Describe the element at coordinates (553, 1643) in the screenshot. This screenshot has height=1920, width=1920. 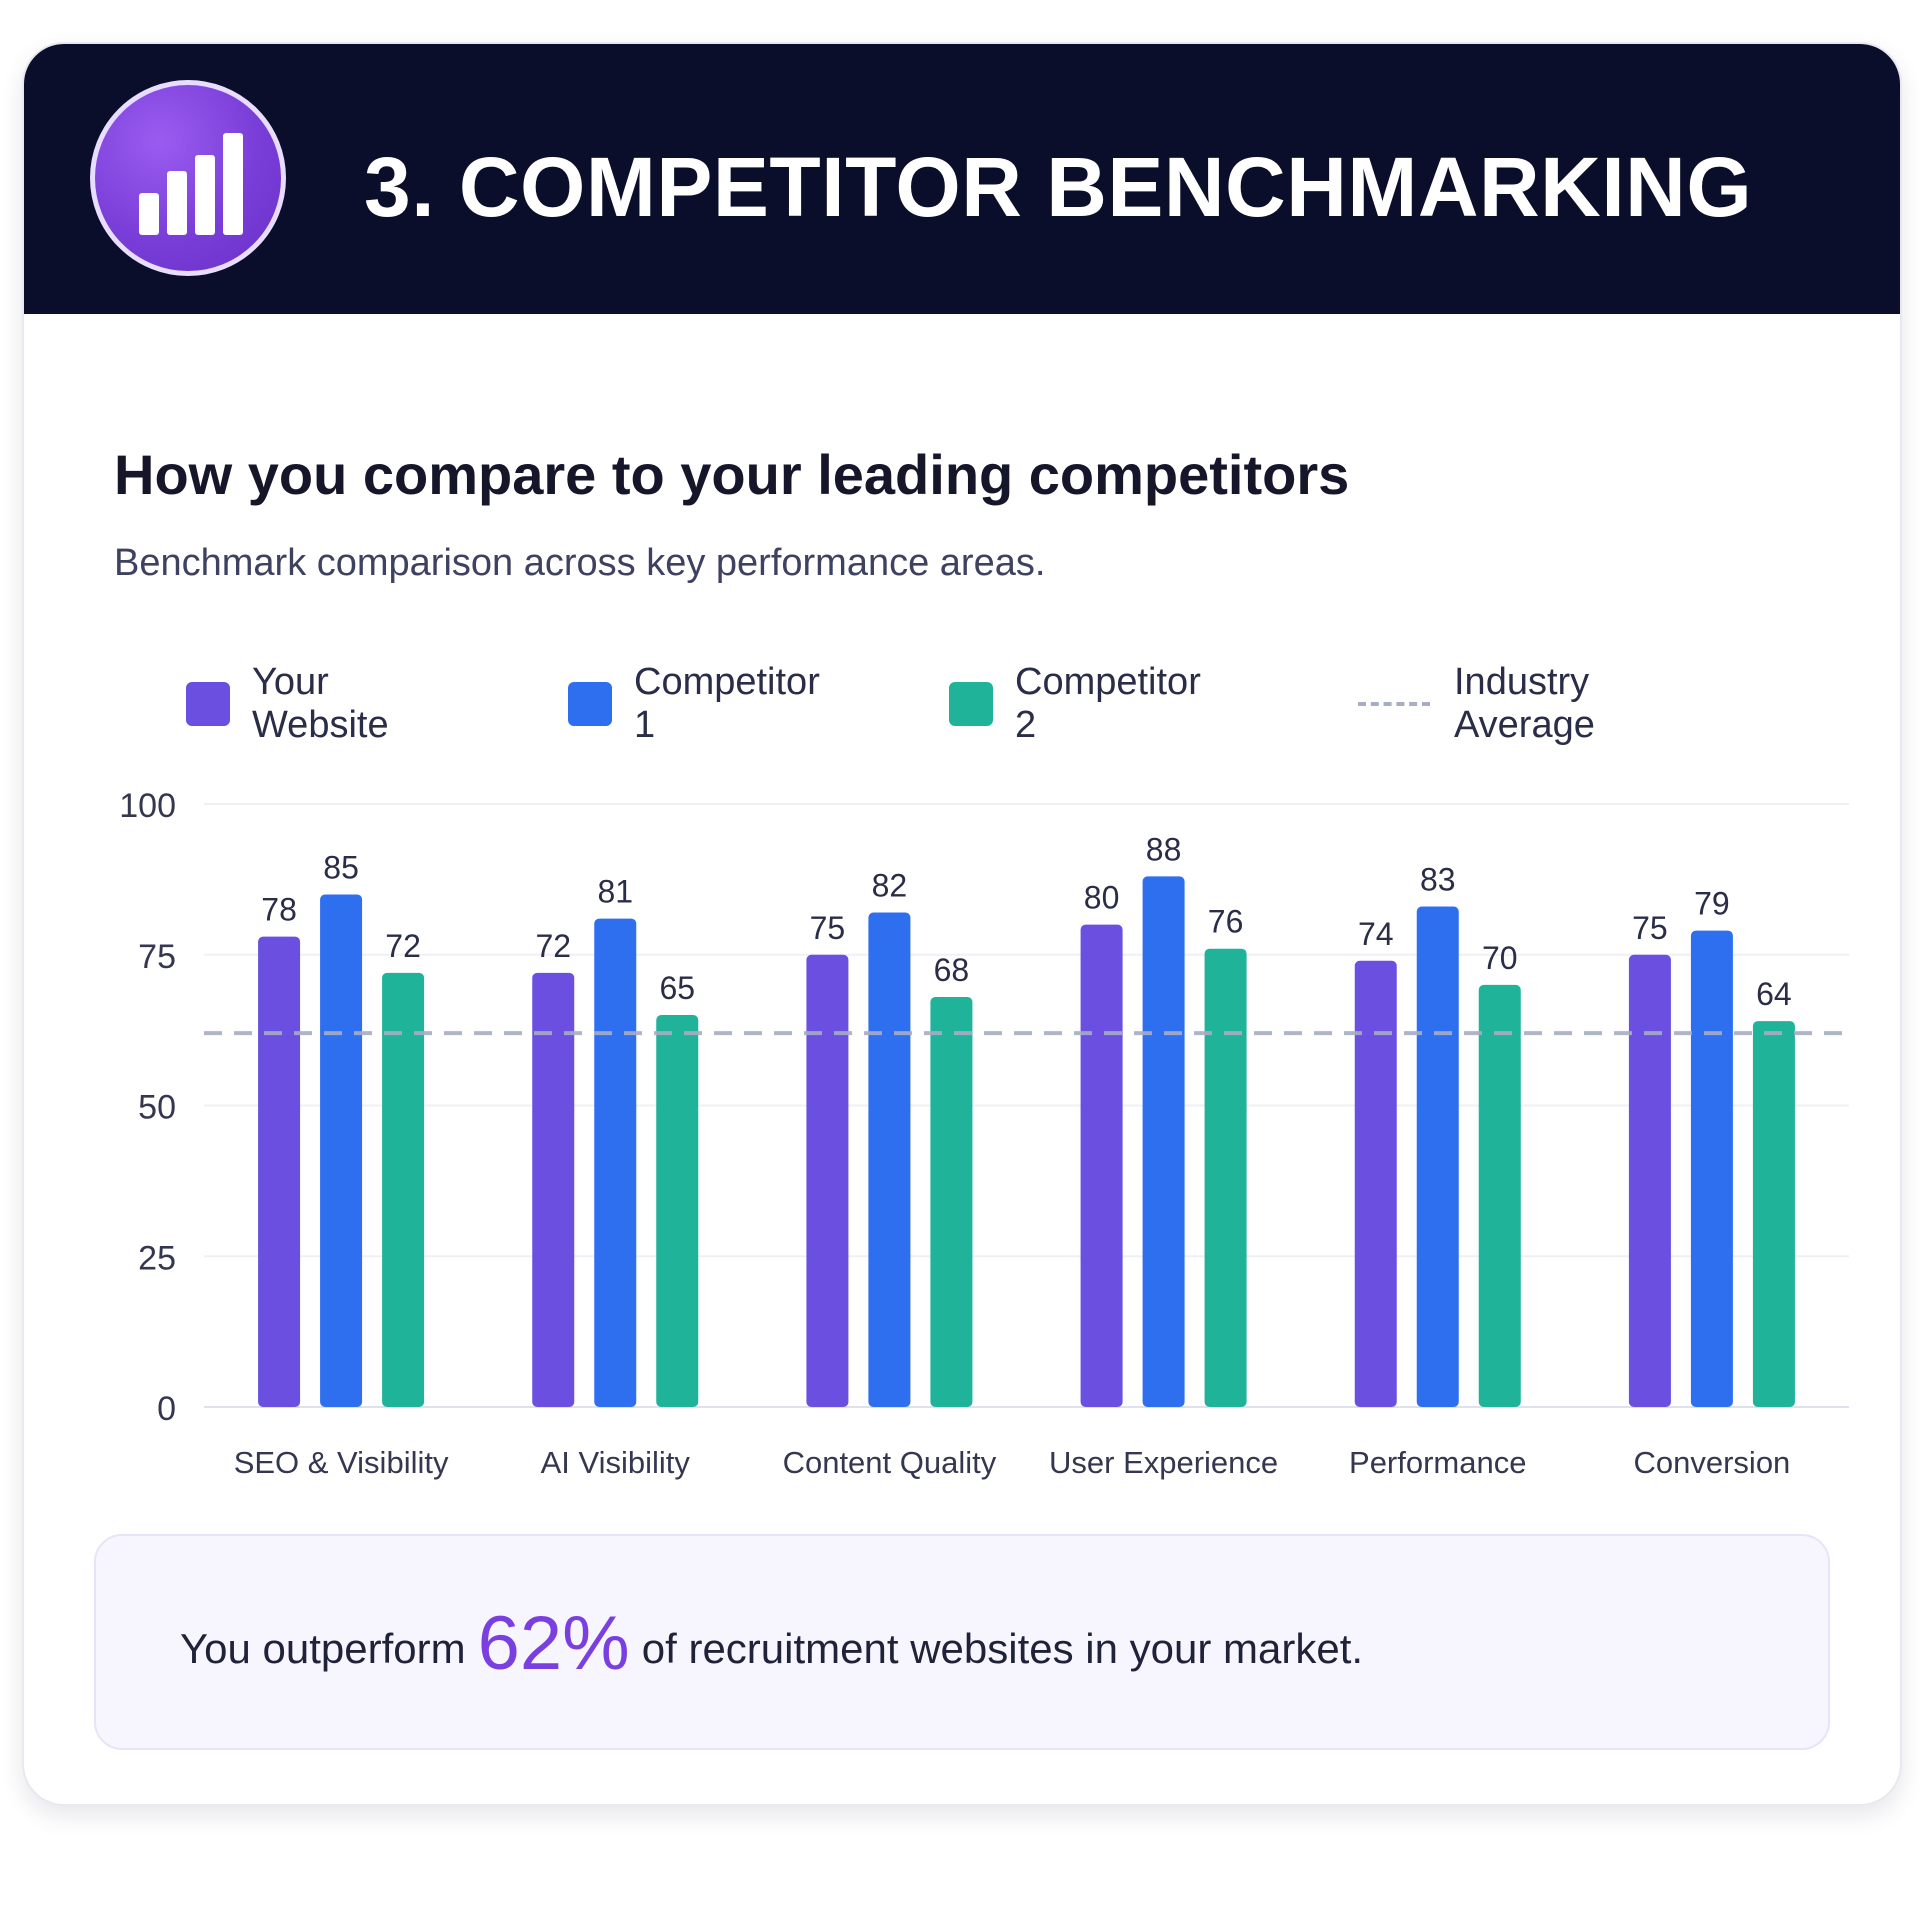
I see `outperform-percentage: 62%` at that location.